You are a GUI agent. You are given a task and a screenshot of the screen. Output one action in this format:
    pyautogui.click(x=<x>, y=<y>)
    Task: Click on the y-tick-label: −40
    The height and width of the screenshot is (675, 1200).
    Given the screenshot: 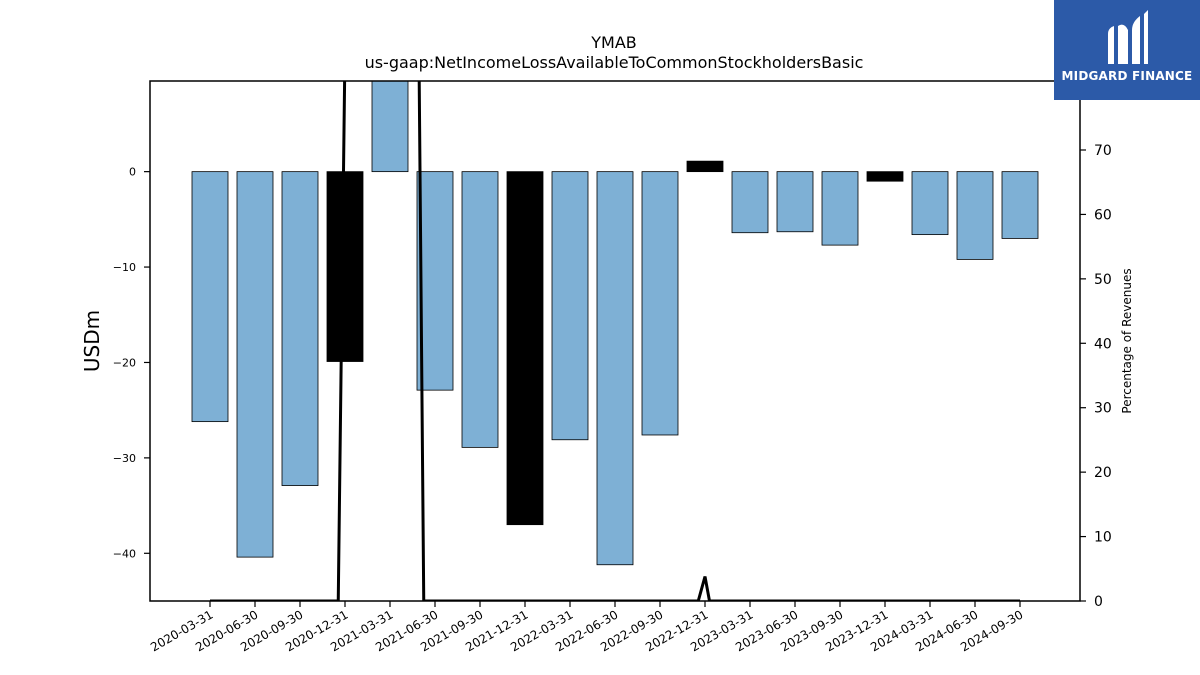 What is the action you would take?
    pyautogui.click(x=124, y=553)
    